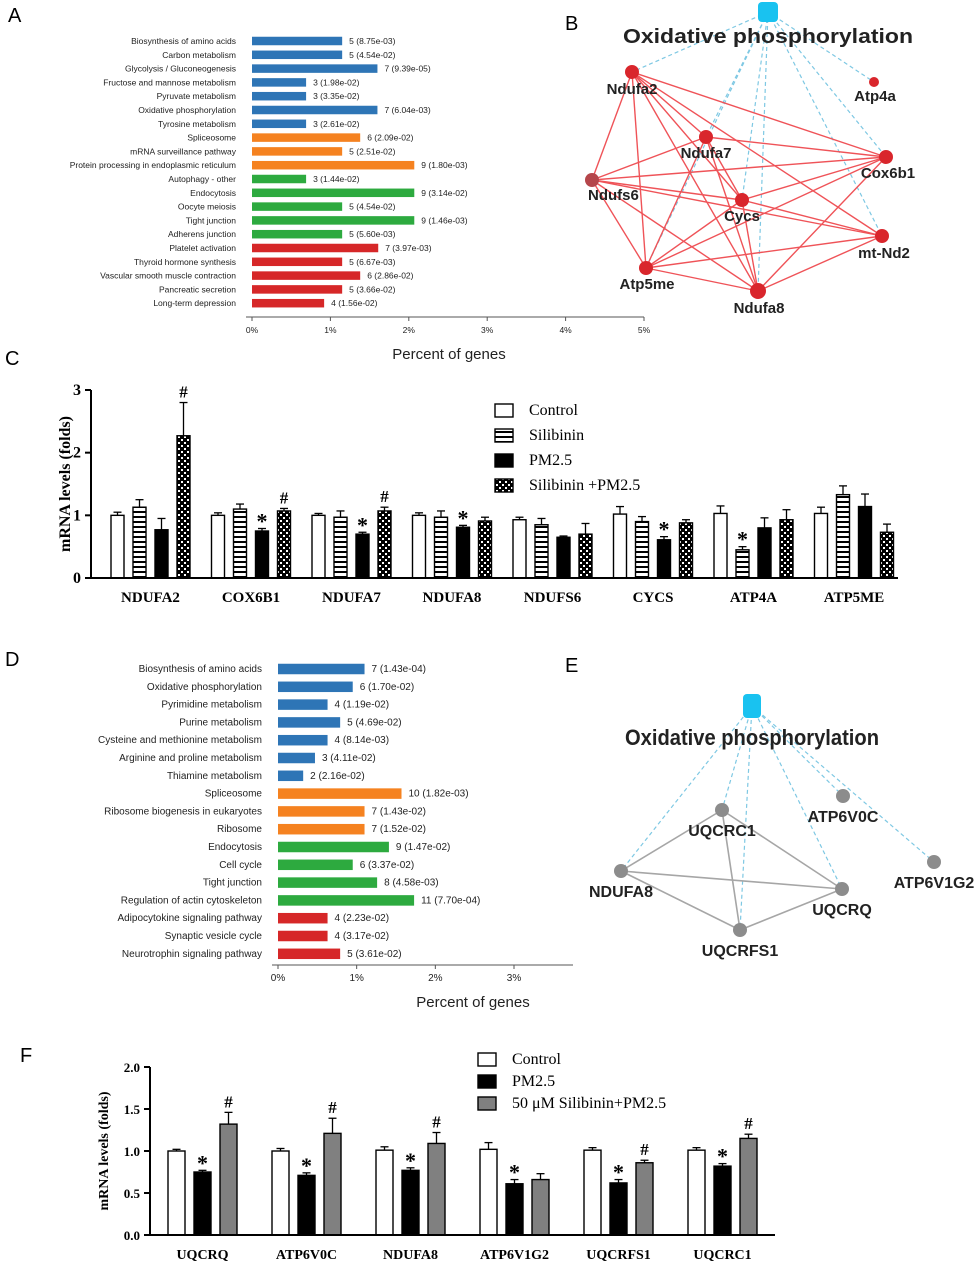 The width and height of the screenshot is (976, 1270). Describe the element at coordinates (700, 42) in the screenshot. I see `hub-edge-ndufa2` at that location.